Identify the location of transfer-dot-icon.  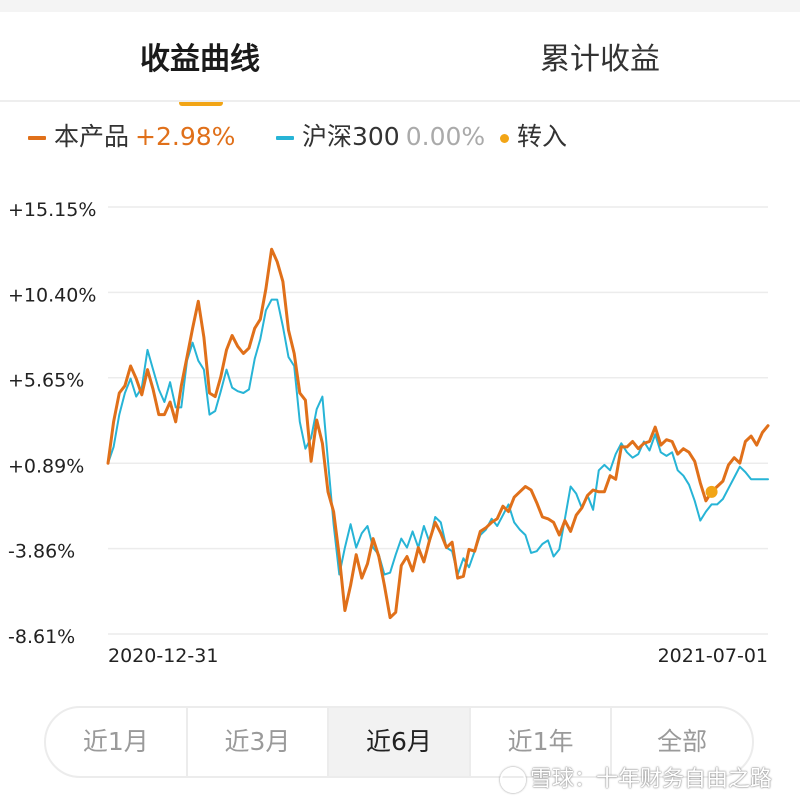
(504, 138).